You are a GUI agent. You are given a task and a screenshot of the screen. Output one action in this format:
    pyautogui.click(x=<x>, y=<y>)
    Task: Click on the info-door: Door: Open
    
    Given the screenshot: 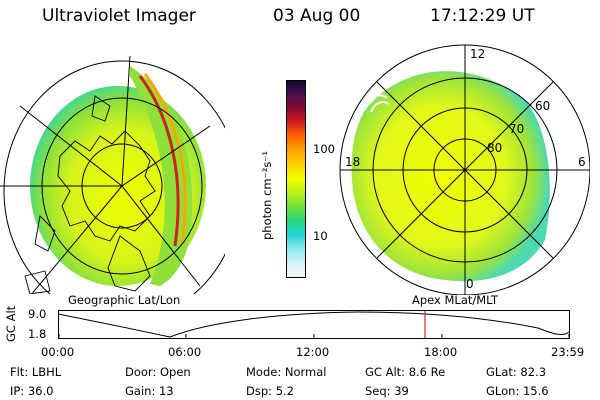 What is the action you would take?
    pyautogui.click(x=158, y=372)
    